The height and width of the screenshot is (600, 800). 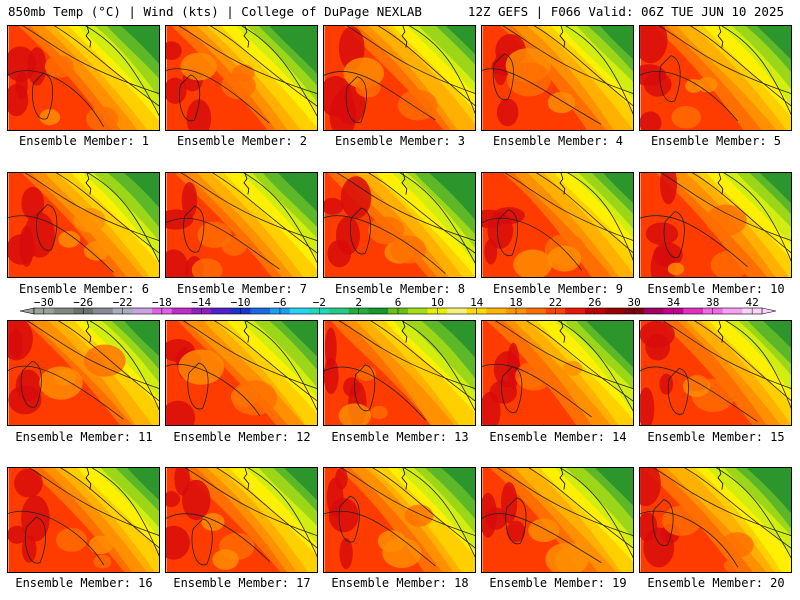 What do you see at coordinates (400, 141) in the screenshot?
I see `ensemble-member-label: Ensemble Member: 3` at bounding box center [400, 141].